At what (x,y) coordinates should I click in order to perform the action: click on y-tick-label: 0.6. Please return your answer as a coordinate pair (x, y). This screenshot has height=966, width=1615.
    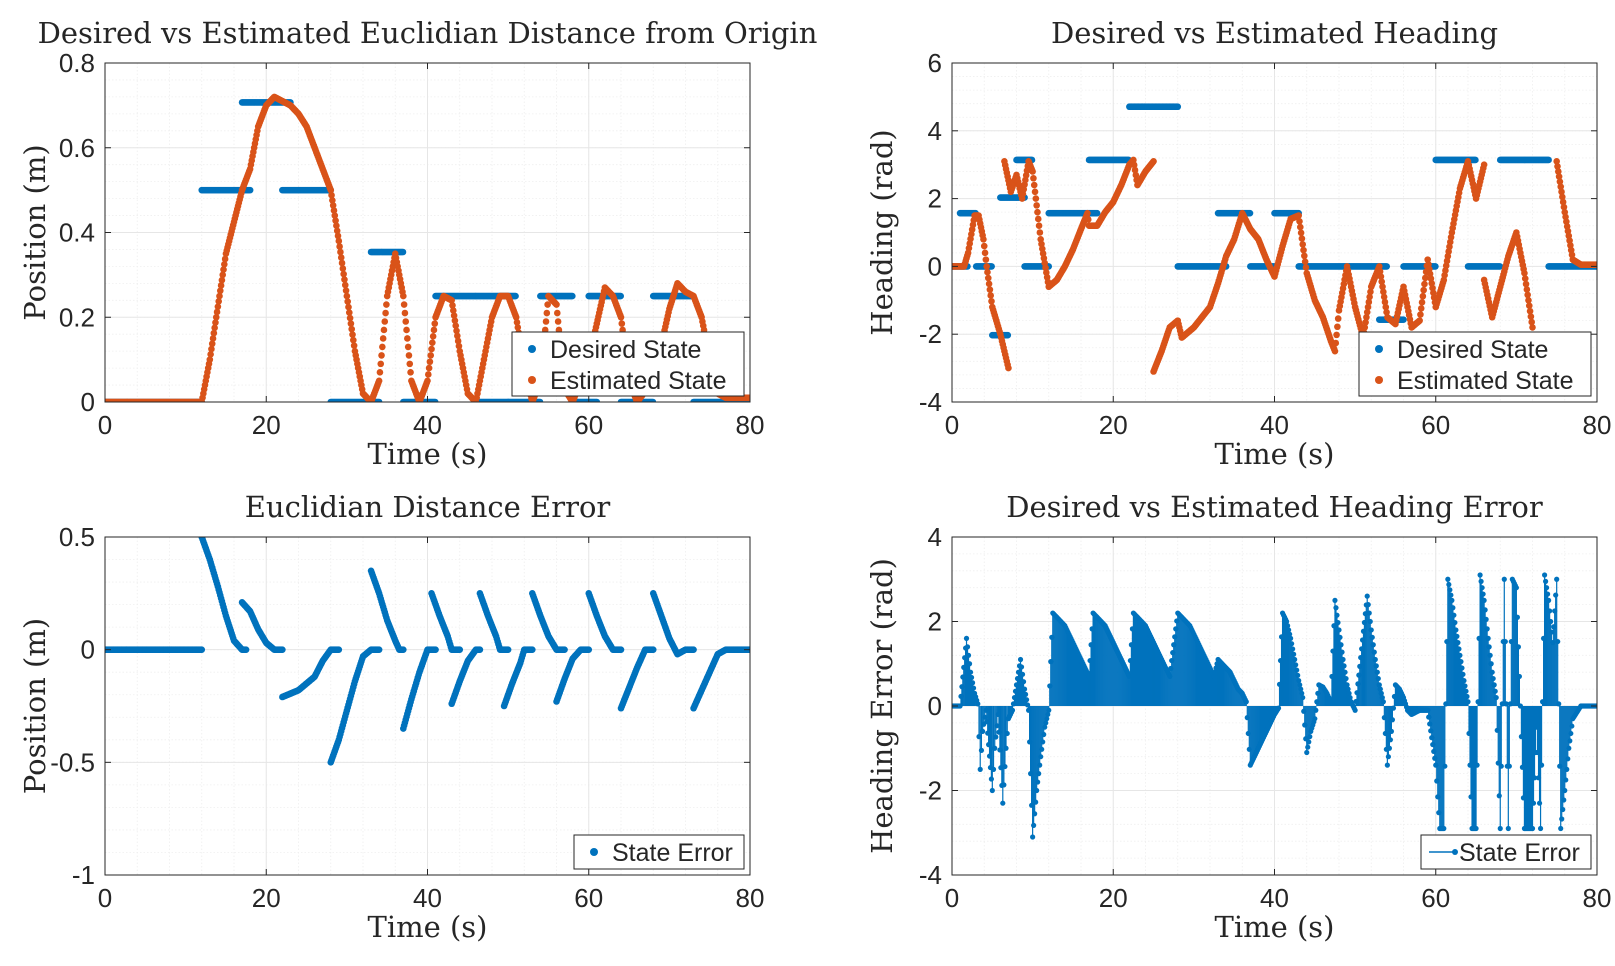
    Looking at the image, I should click on (77, 148).